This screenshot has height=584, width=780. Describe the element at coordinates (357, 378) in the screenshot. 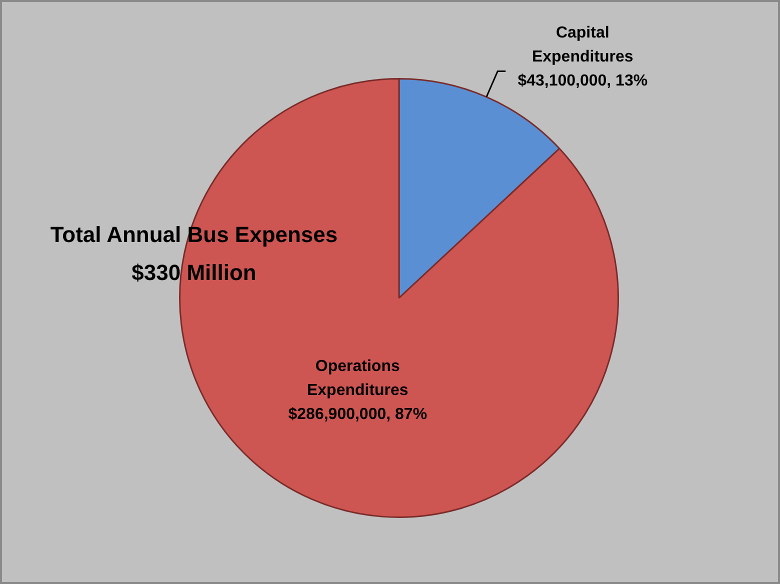

I see `slice-label: Operations Expenditures` at that location.